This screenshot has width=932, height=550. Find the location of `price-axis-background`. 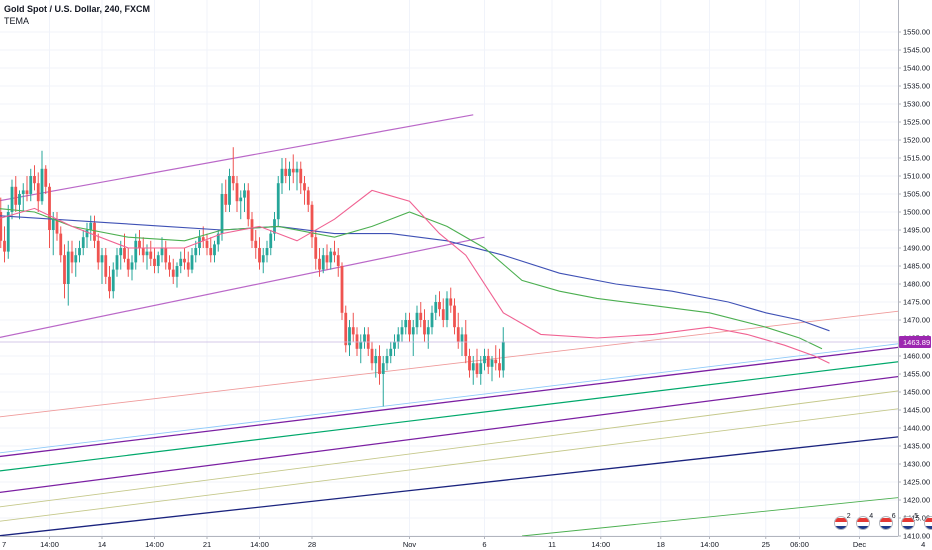

price-axis-background is located at coordinates (915, 275).